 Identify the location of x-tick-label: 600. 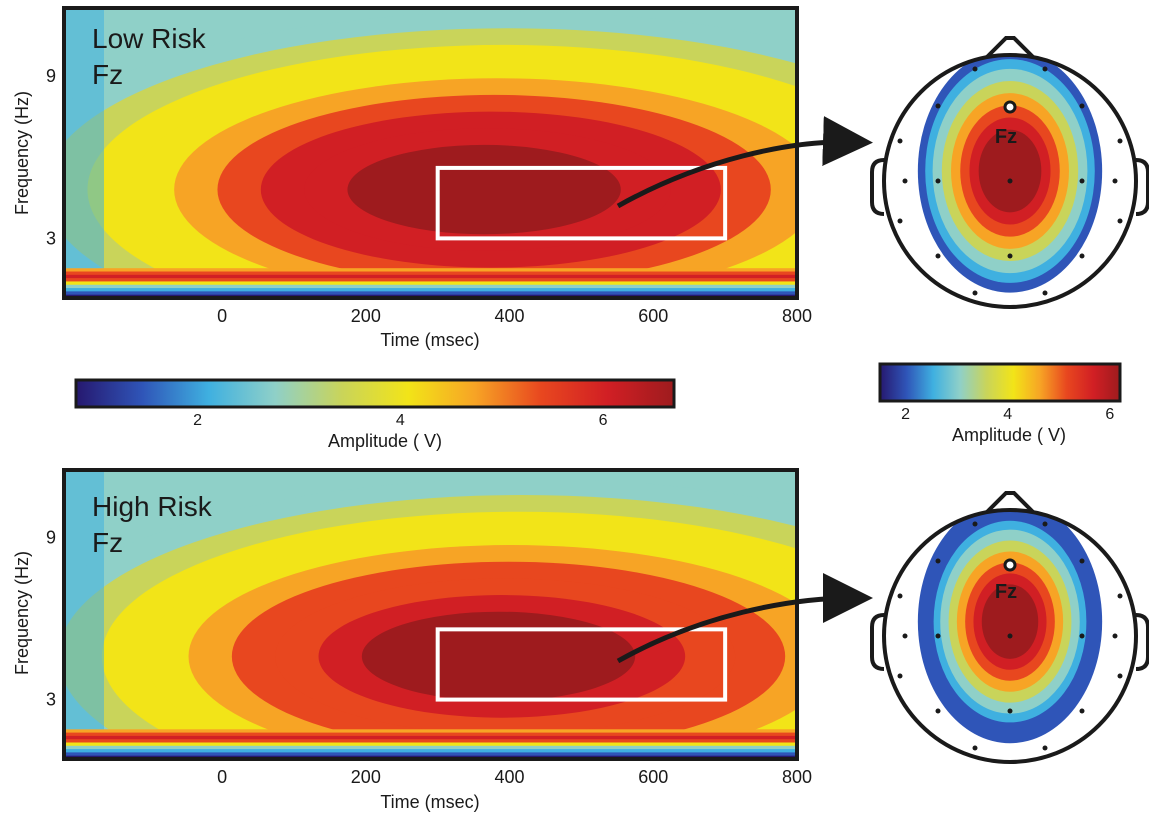
(653, 316).